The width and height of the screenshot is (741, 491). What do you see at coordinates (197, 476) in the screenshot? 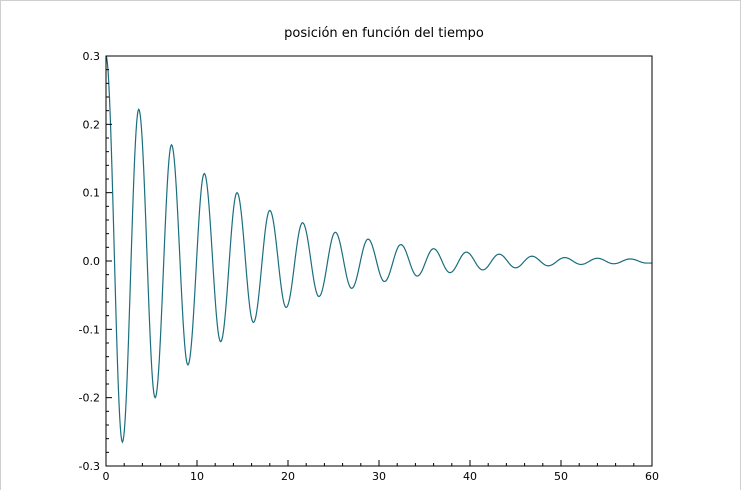
I see `x-tick-label: 10` at bounding box center [197, 476].